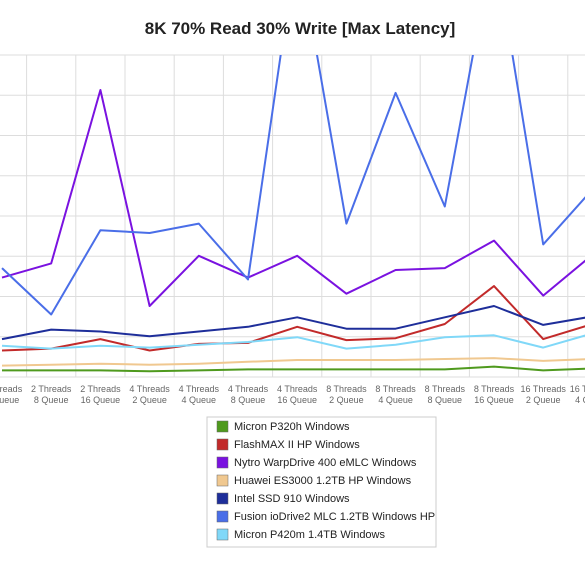  I want to click on x-tick-label: 8 Threads 4 Queue, so click(395, 394).